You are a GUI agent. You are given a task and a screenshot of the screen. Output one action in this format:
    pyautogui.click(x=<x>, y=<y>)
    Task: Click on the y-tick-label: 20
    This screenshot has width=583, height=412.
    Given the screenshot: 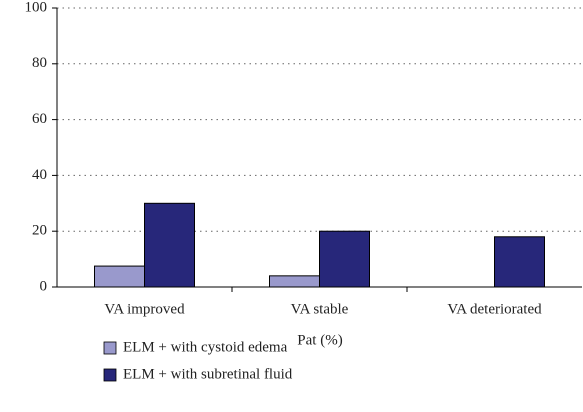 What is the action you would take?
    pyautogui.click(x=39, y=231)
    